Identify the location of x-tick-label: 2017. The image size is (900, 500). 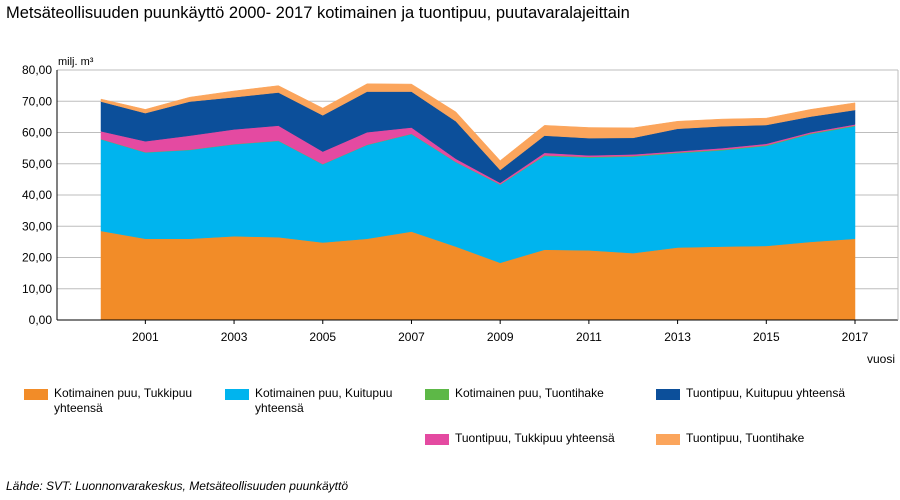
(855, 337).